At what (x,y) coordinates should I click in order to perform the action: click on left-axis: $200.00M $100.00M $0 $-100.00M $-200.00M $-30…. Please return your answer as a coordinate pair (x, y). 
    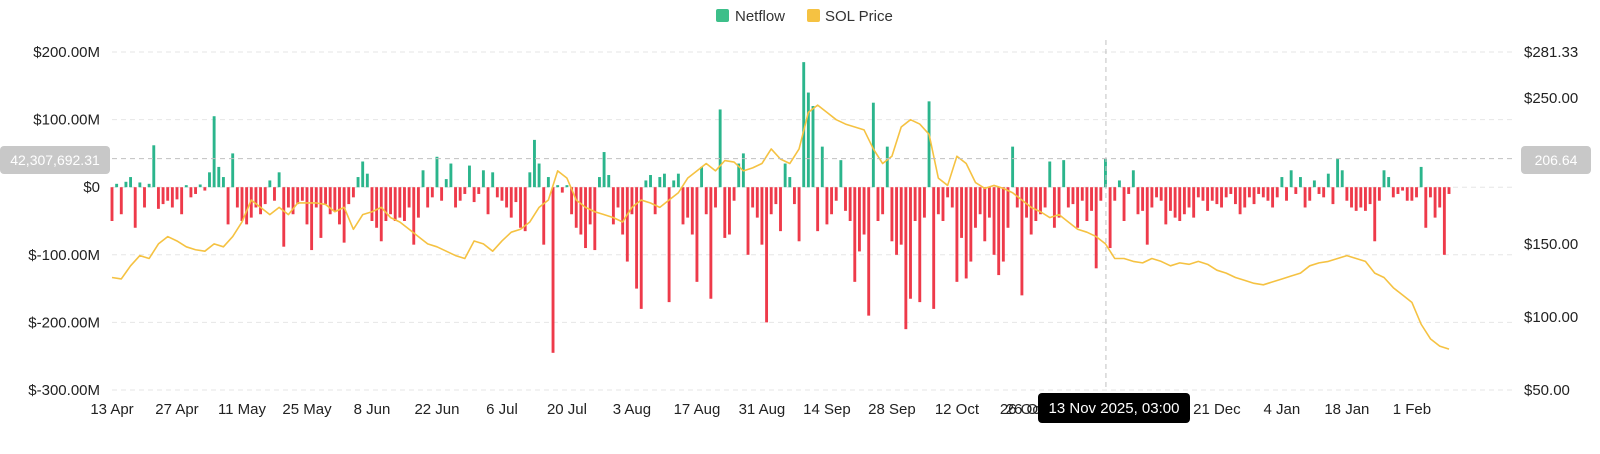
    Looking at the image, I should click on (64, 221).